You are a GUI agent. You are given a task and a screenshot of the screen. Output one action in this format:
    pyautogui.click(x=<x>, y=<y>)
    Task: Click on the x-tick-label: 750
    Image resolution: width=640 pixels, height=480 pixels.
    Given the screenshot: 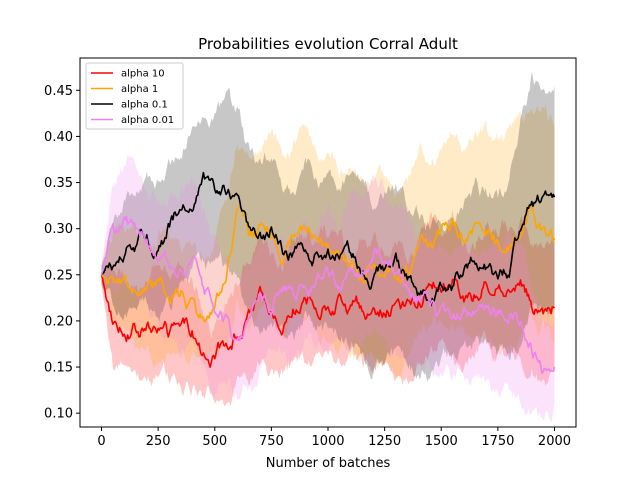 What is the action you would take?
    pyautogui.click(x=271, y=441)
    